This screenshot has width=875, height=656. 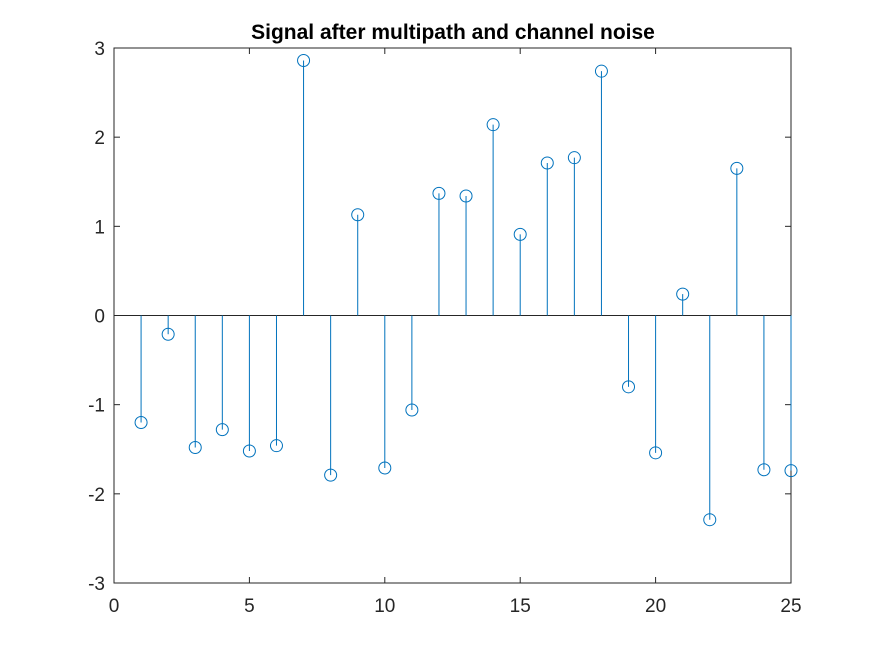 What do you see at coordinates (99, 227) in the screenshot?
I see `y-tick-label: 1` at bounding box center [99, 227].